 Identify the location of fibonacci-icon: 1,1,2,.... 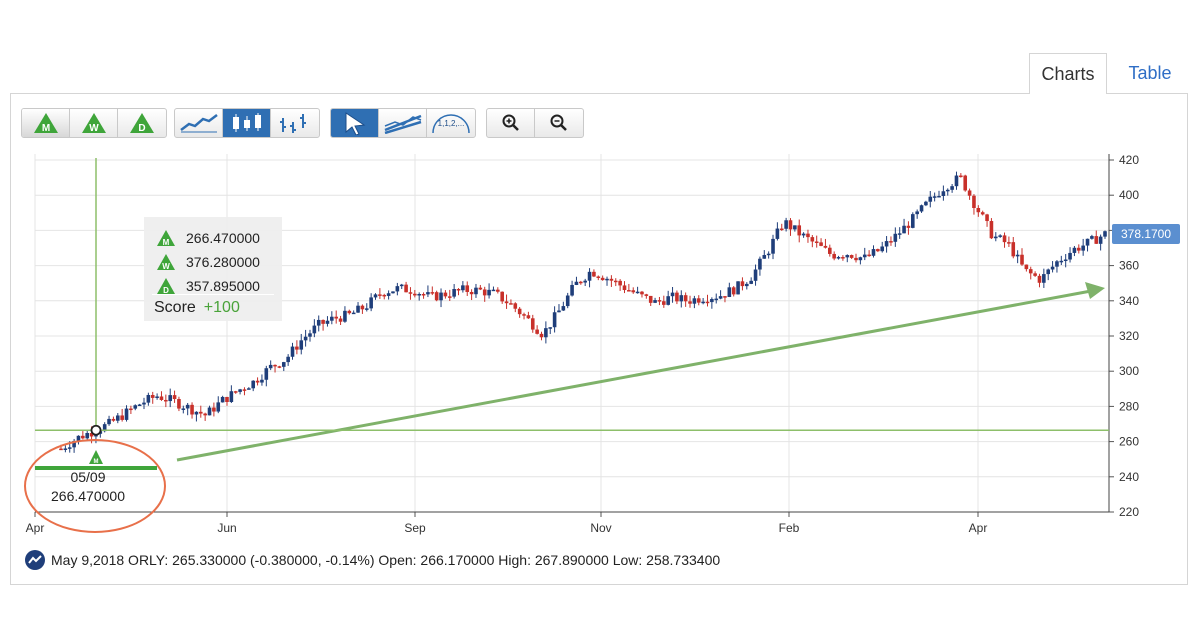
(451, 124).